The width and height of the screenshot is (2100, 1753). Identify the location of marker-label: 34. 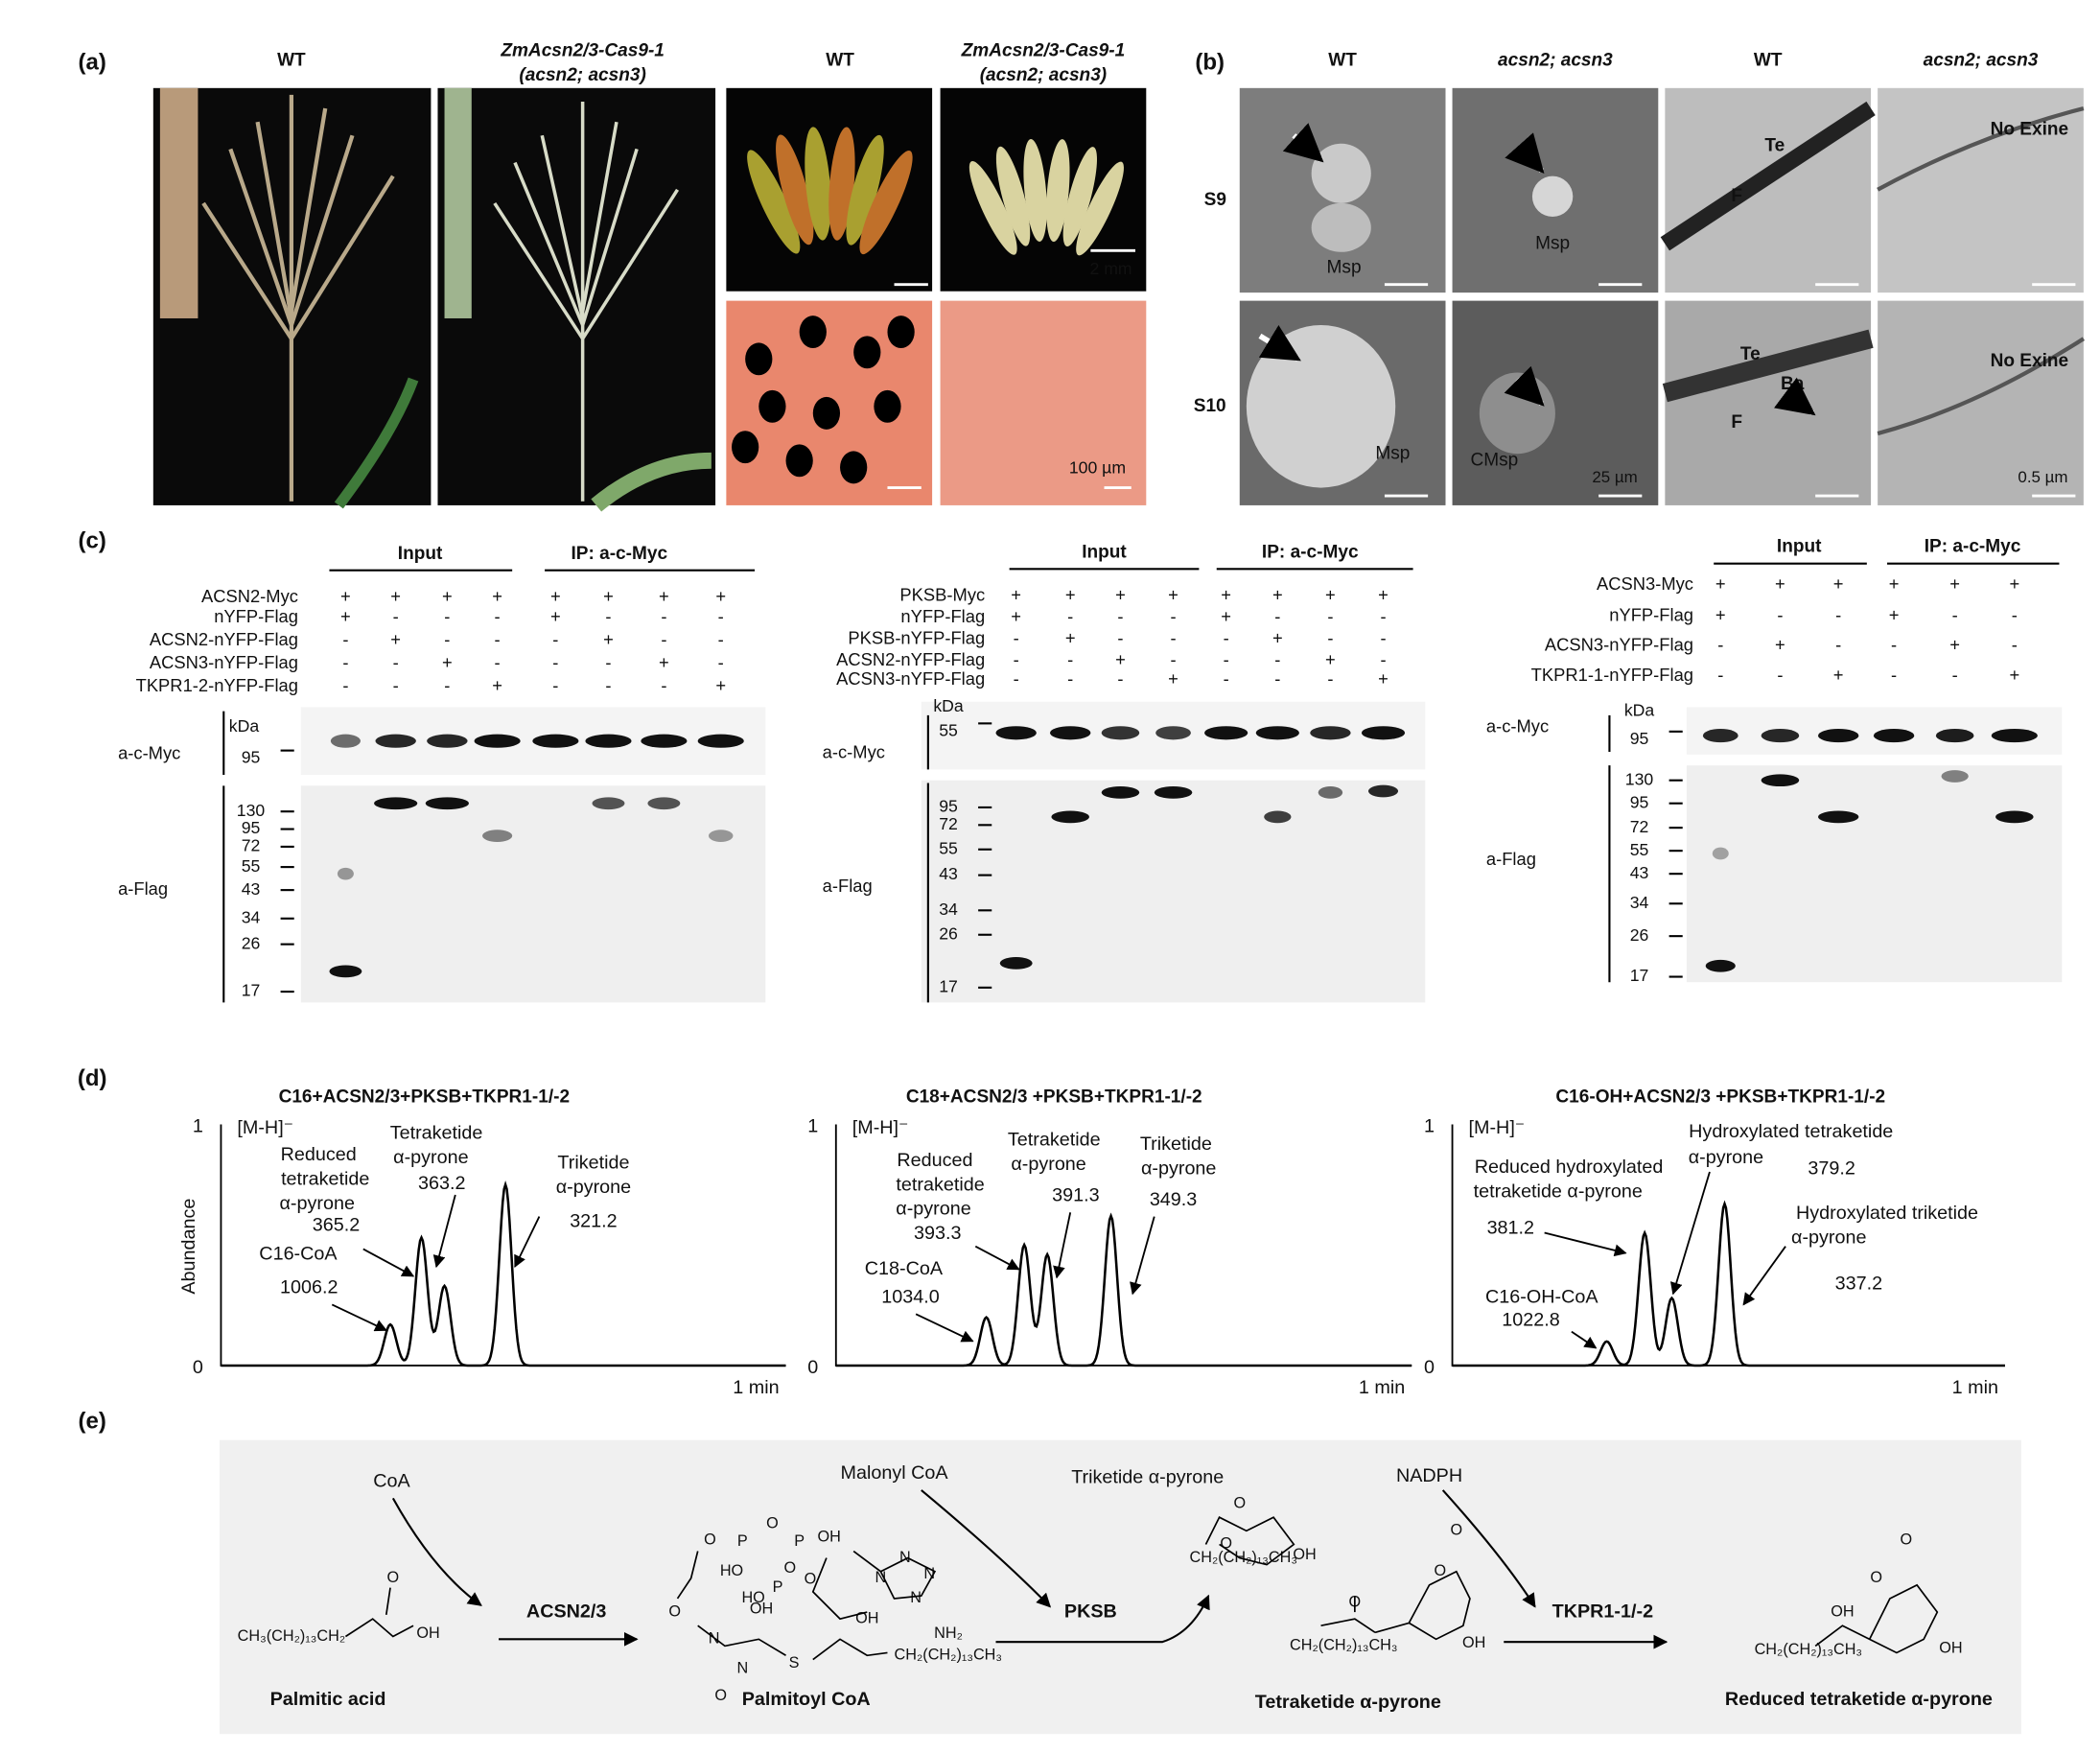
(1639, 902).